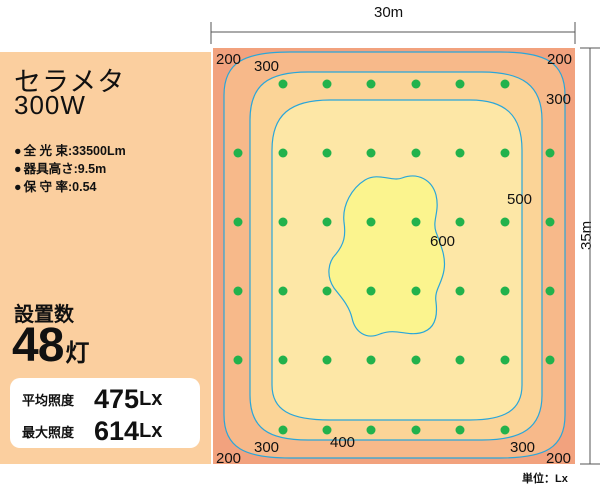 The height and width of the screenshot is (486, 603). What do you see at coordinates (46, 187) in the screenshot?
I see `spec-label: 保 守 率` at bounding box center [46, 187].